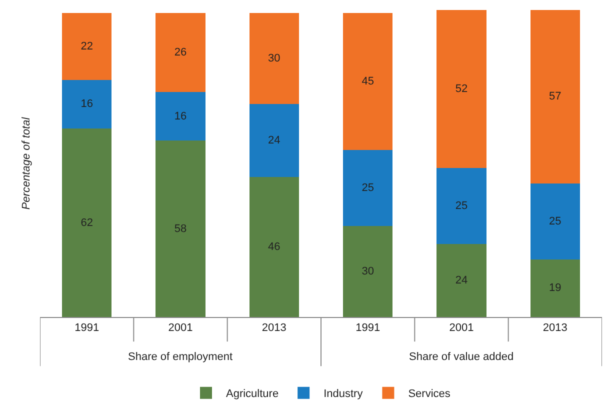 This screenshot has height=414, width=608. I want to click on data-label: 19, so click(555, 288).